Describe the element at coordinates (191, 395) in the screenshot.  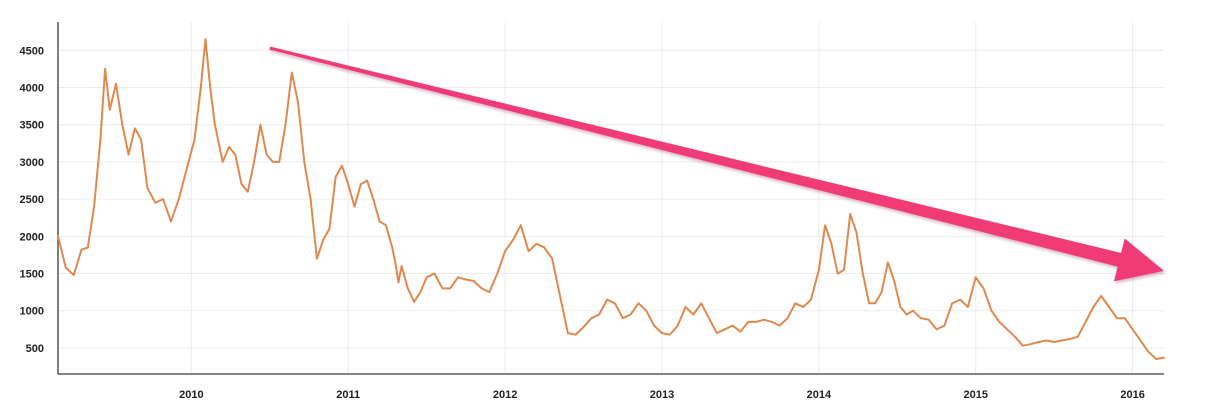
I see `x-tick-label: 2010` at that location.